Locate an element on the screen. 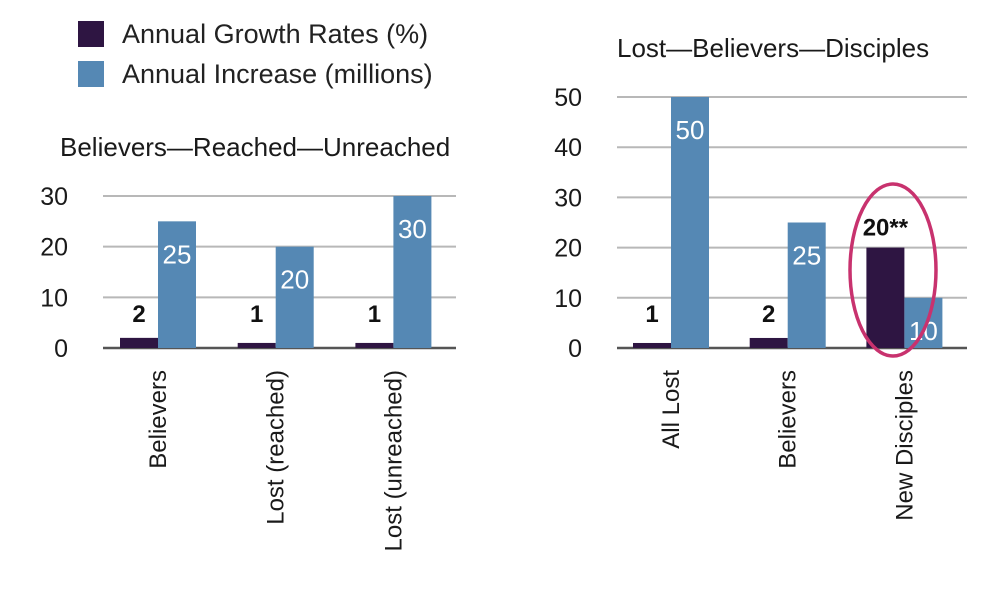 This screenshot has width=1000, height=596. highlight-ellipse is located at coordinates (893, 270).